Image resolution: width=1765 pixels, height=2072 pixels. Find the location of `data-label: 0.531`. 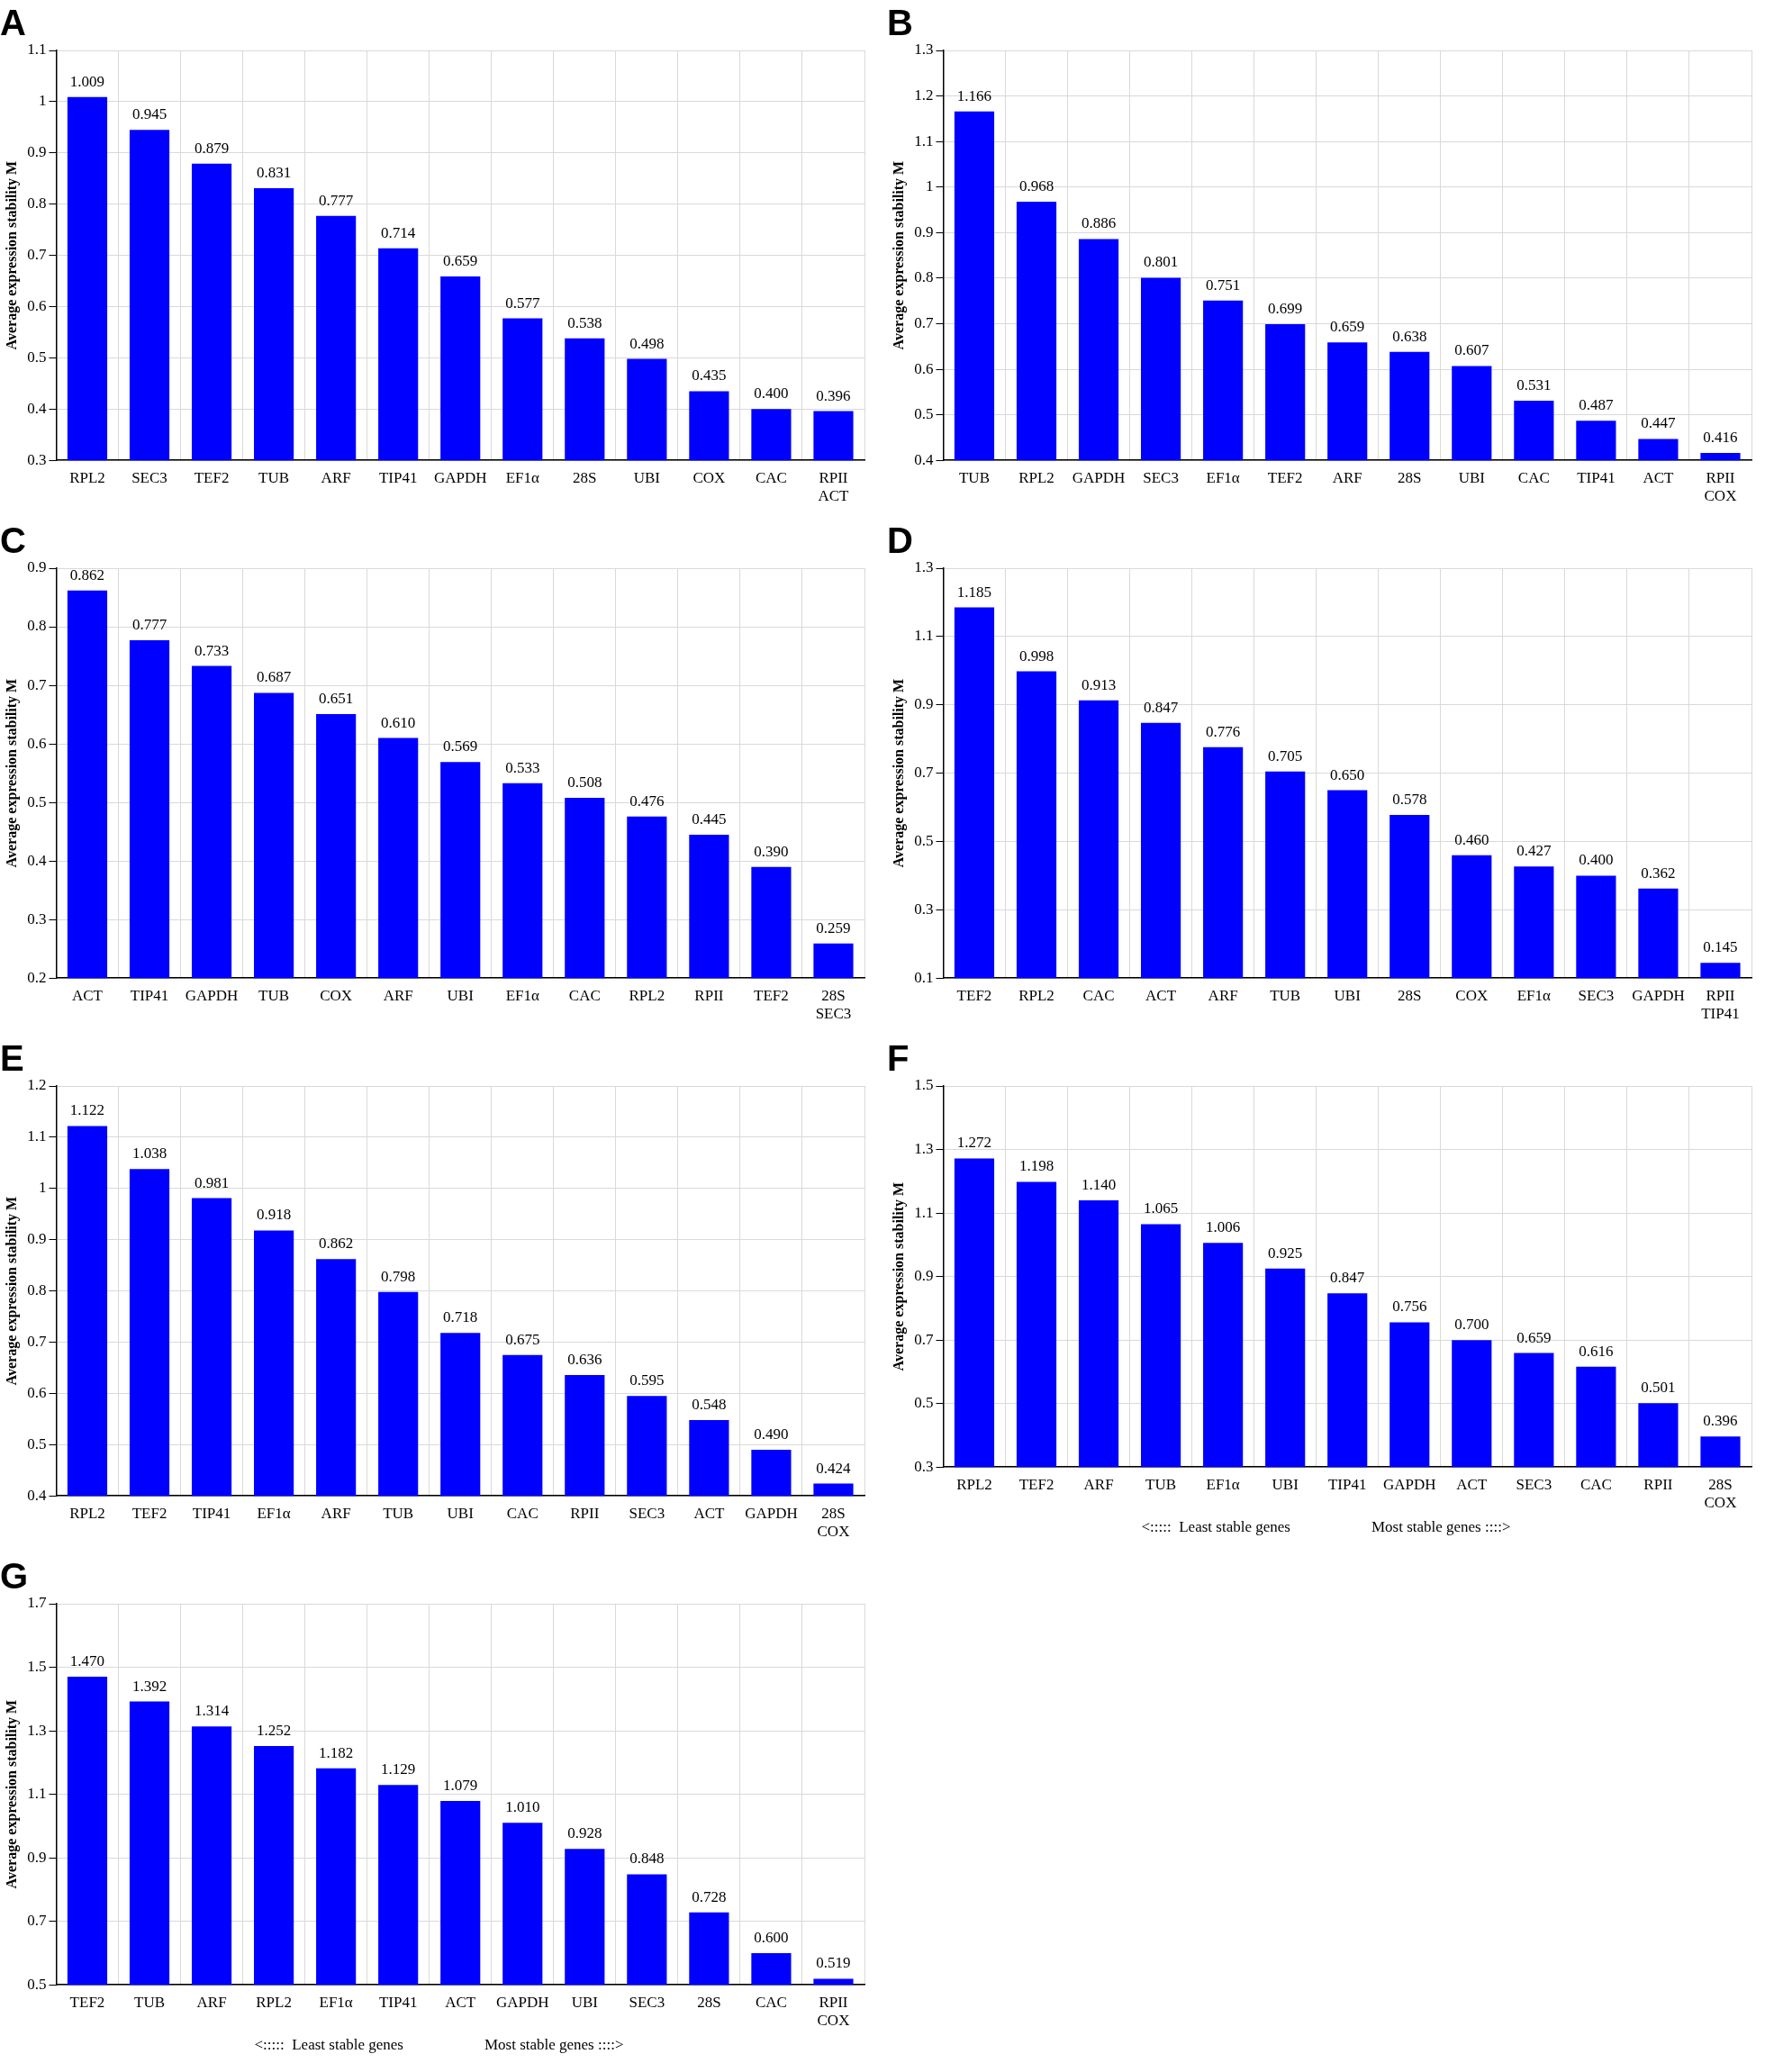

data-label: 0.531 is located at coordinates (1534, 384).